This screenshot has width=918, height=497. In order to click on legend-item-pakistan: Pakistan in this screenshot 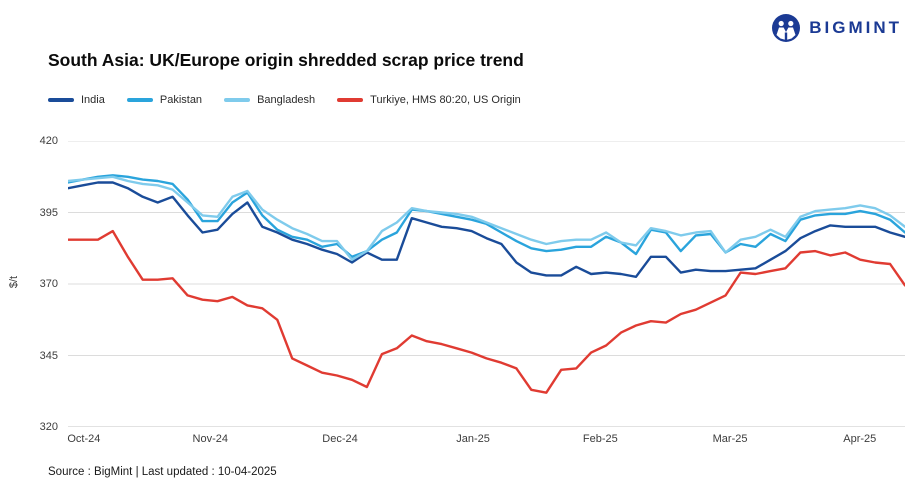, I will do `click(164, 100)`.